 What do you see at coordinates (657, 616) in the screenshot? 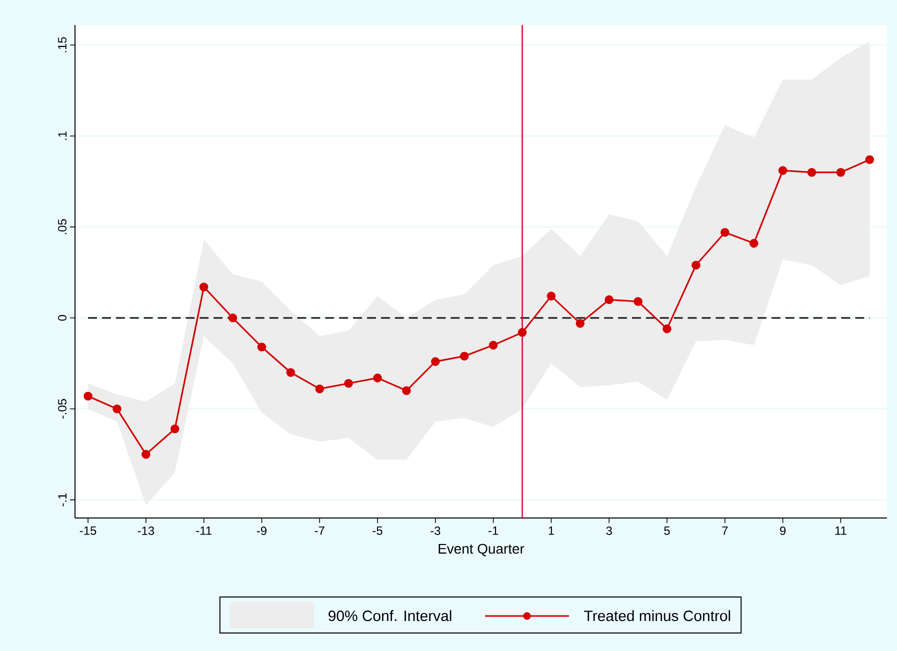
I see `text: Treated minus Control` at bounding box center [657, 616].